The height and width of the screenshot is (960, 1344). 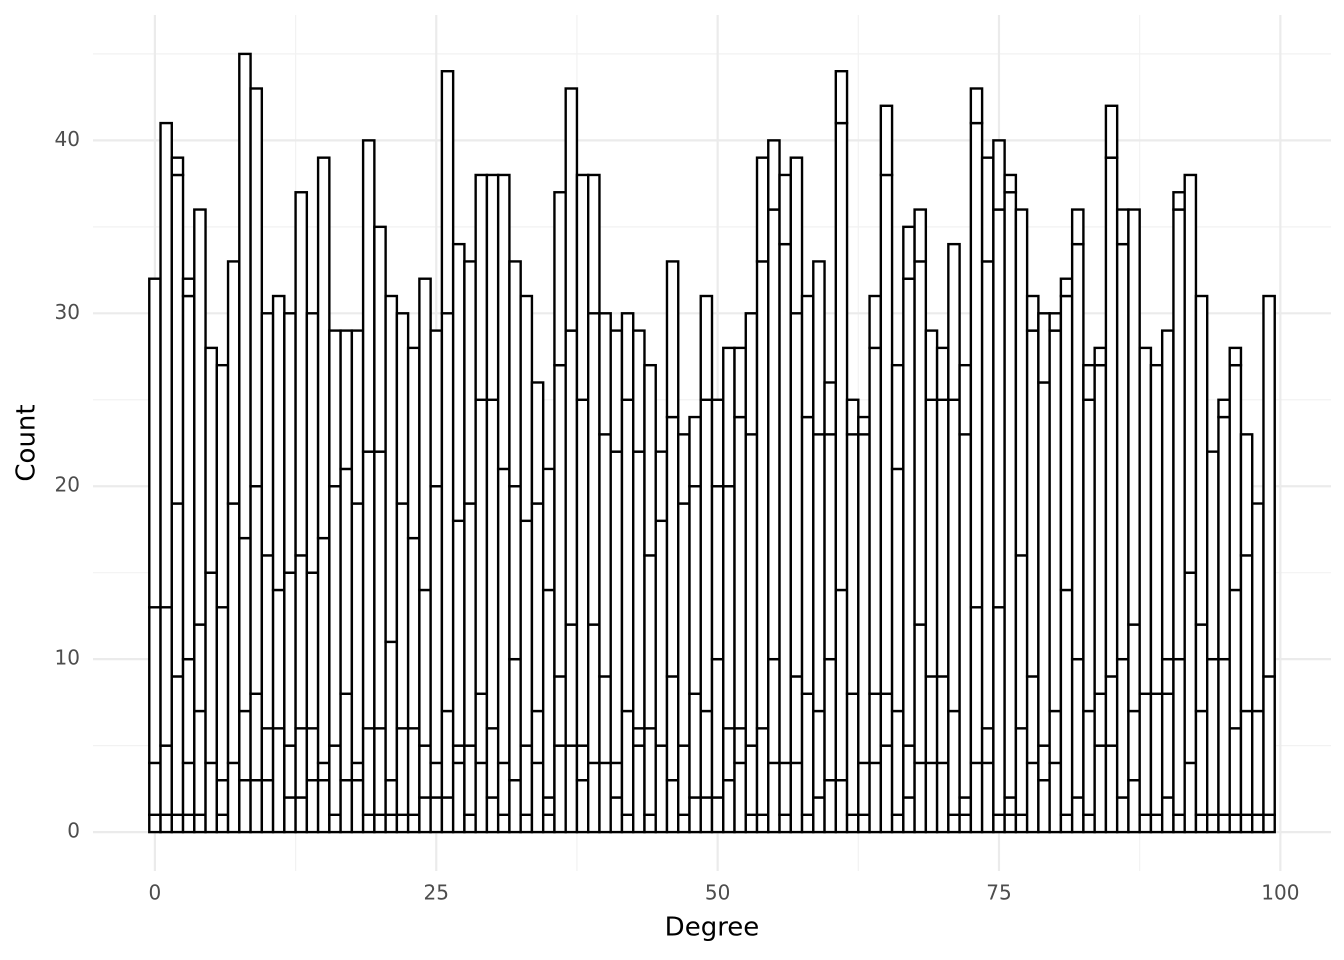 What do you see at coordinates (717, 893) in the screenshot?
I see `x-tick-label: 50` at bounding box center [717, 893].